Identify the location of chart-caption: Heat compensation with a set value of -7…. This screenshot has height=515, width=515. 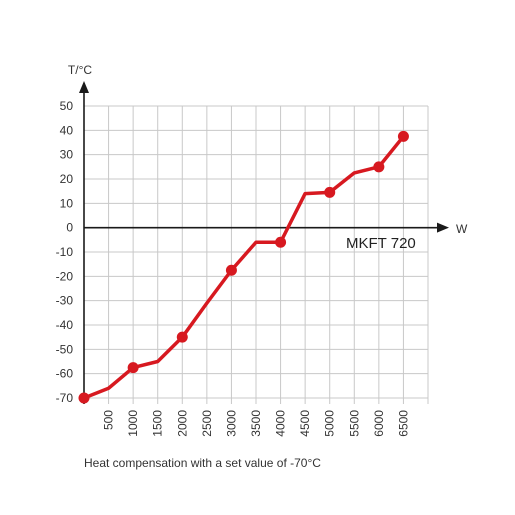
(202, 463).